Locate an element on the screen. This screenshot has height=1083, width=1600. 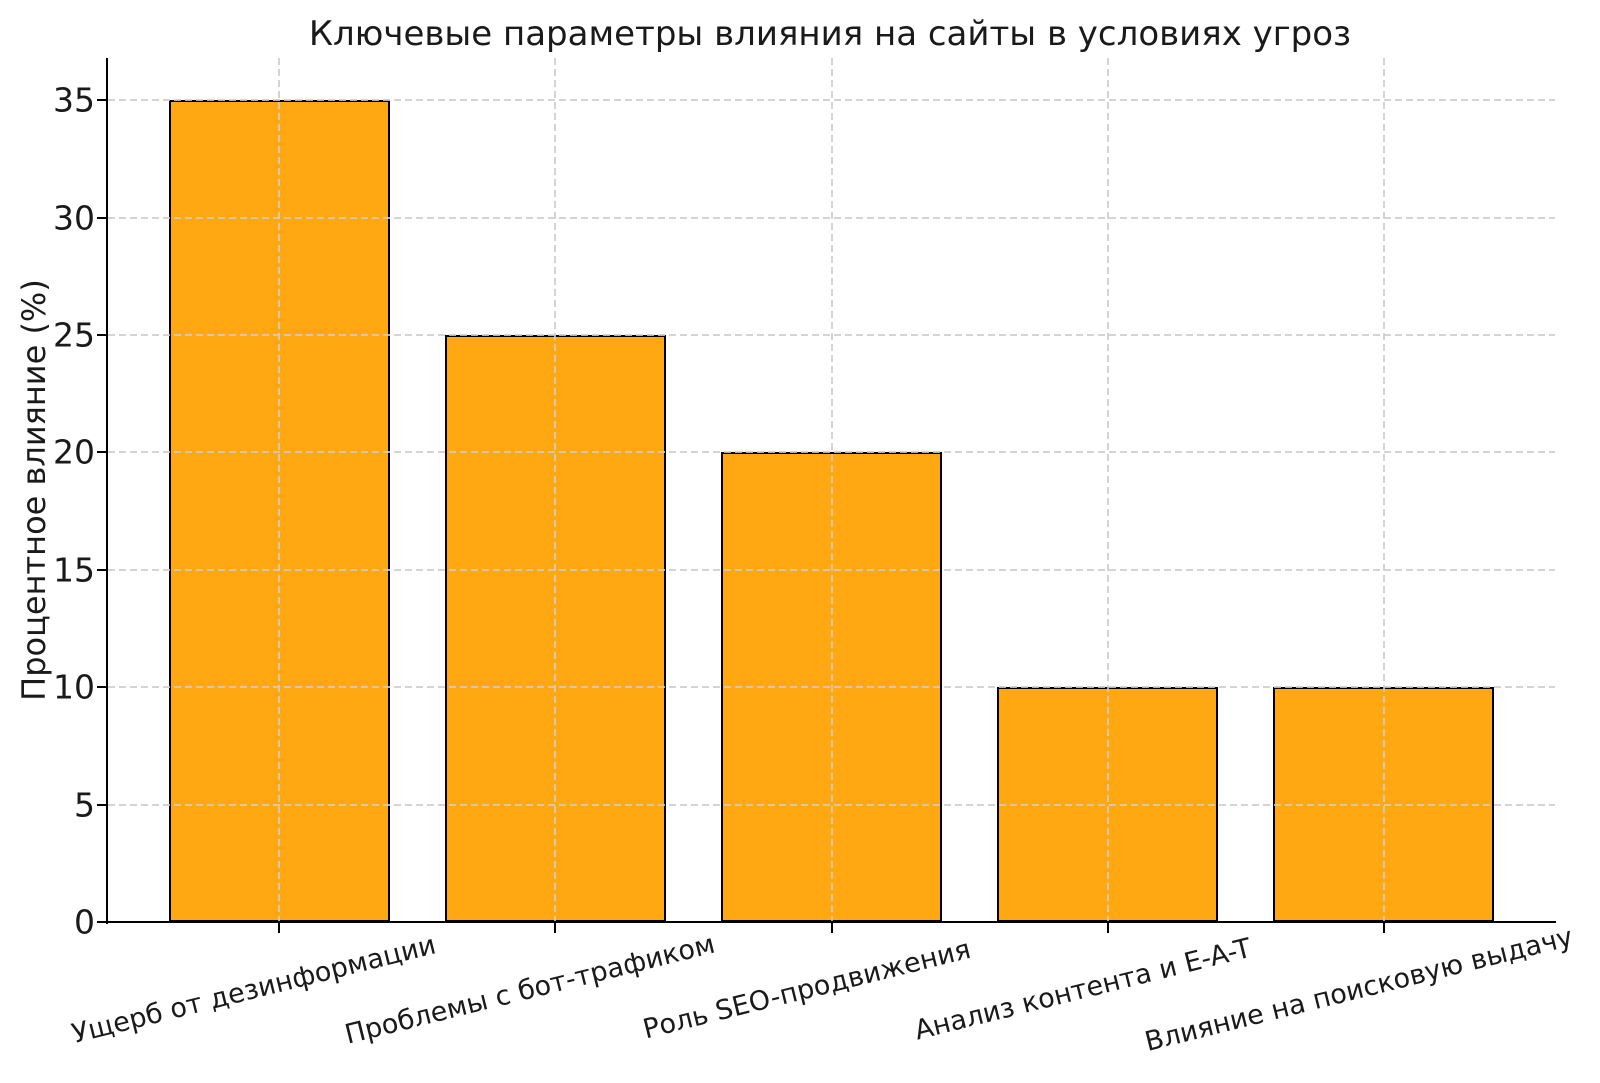
y-tick-label: 10 is located at coordinates (74, 687).